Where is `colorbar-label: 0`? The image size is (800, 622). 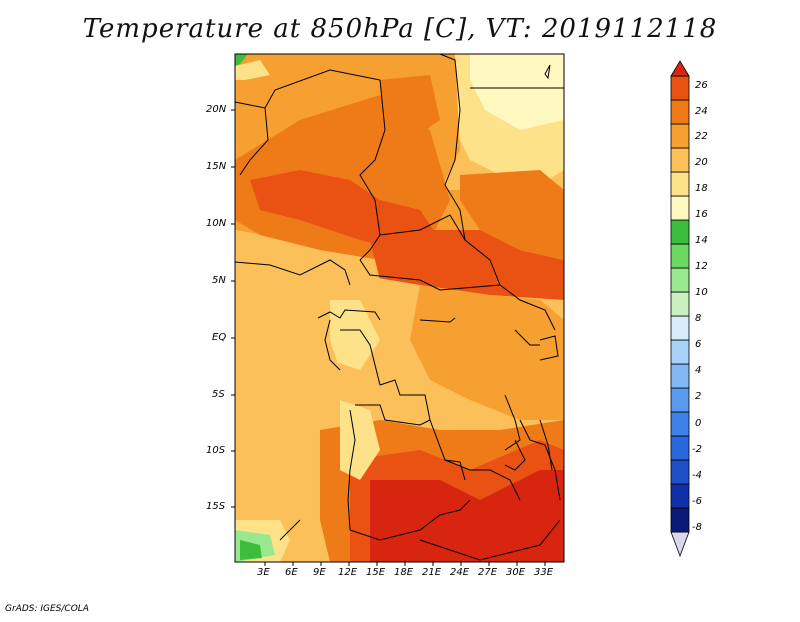 colorbar-label: 0 is located at coordinates (698, 423).